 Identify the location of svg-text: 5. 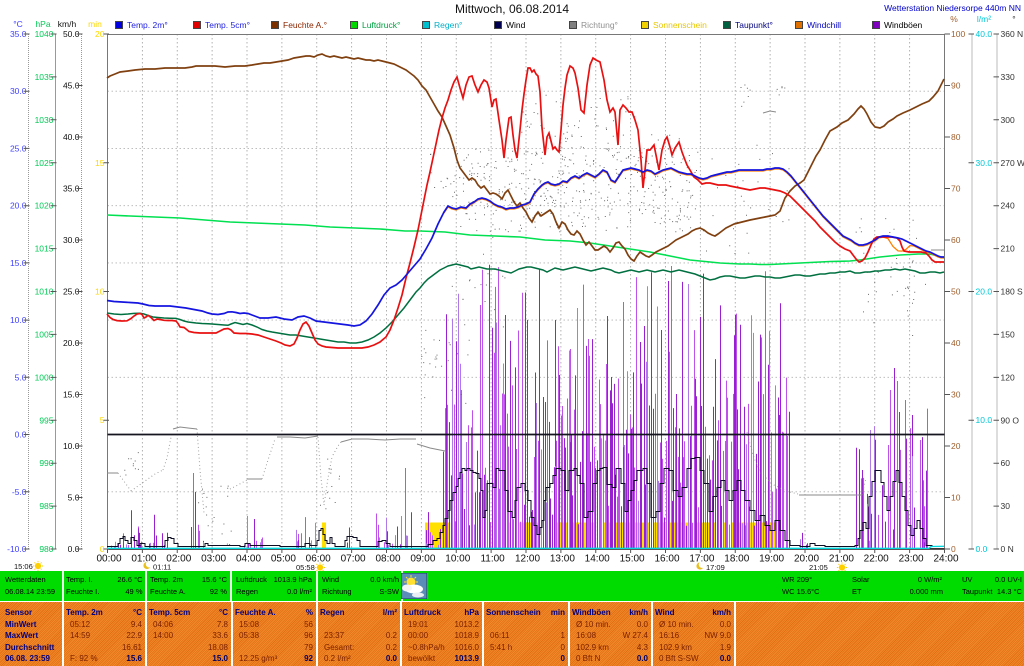
(102, 420).